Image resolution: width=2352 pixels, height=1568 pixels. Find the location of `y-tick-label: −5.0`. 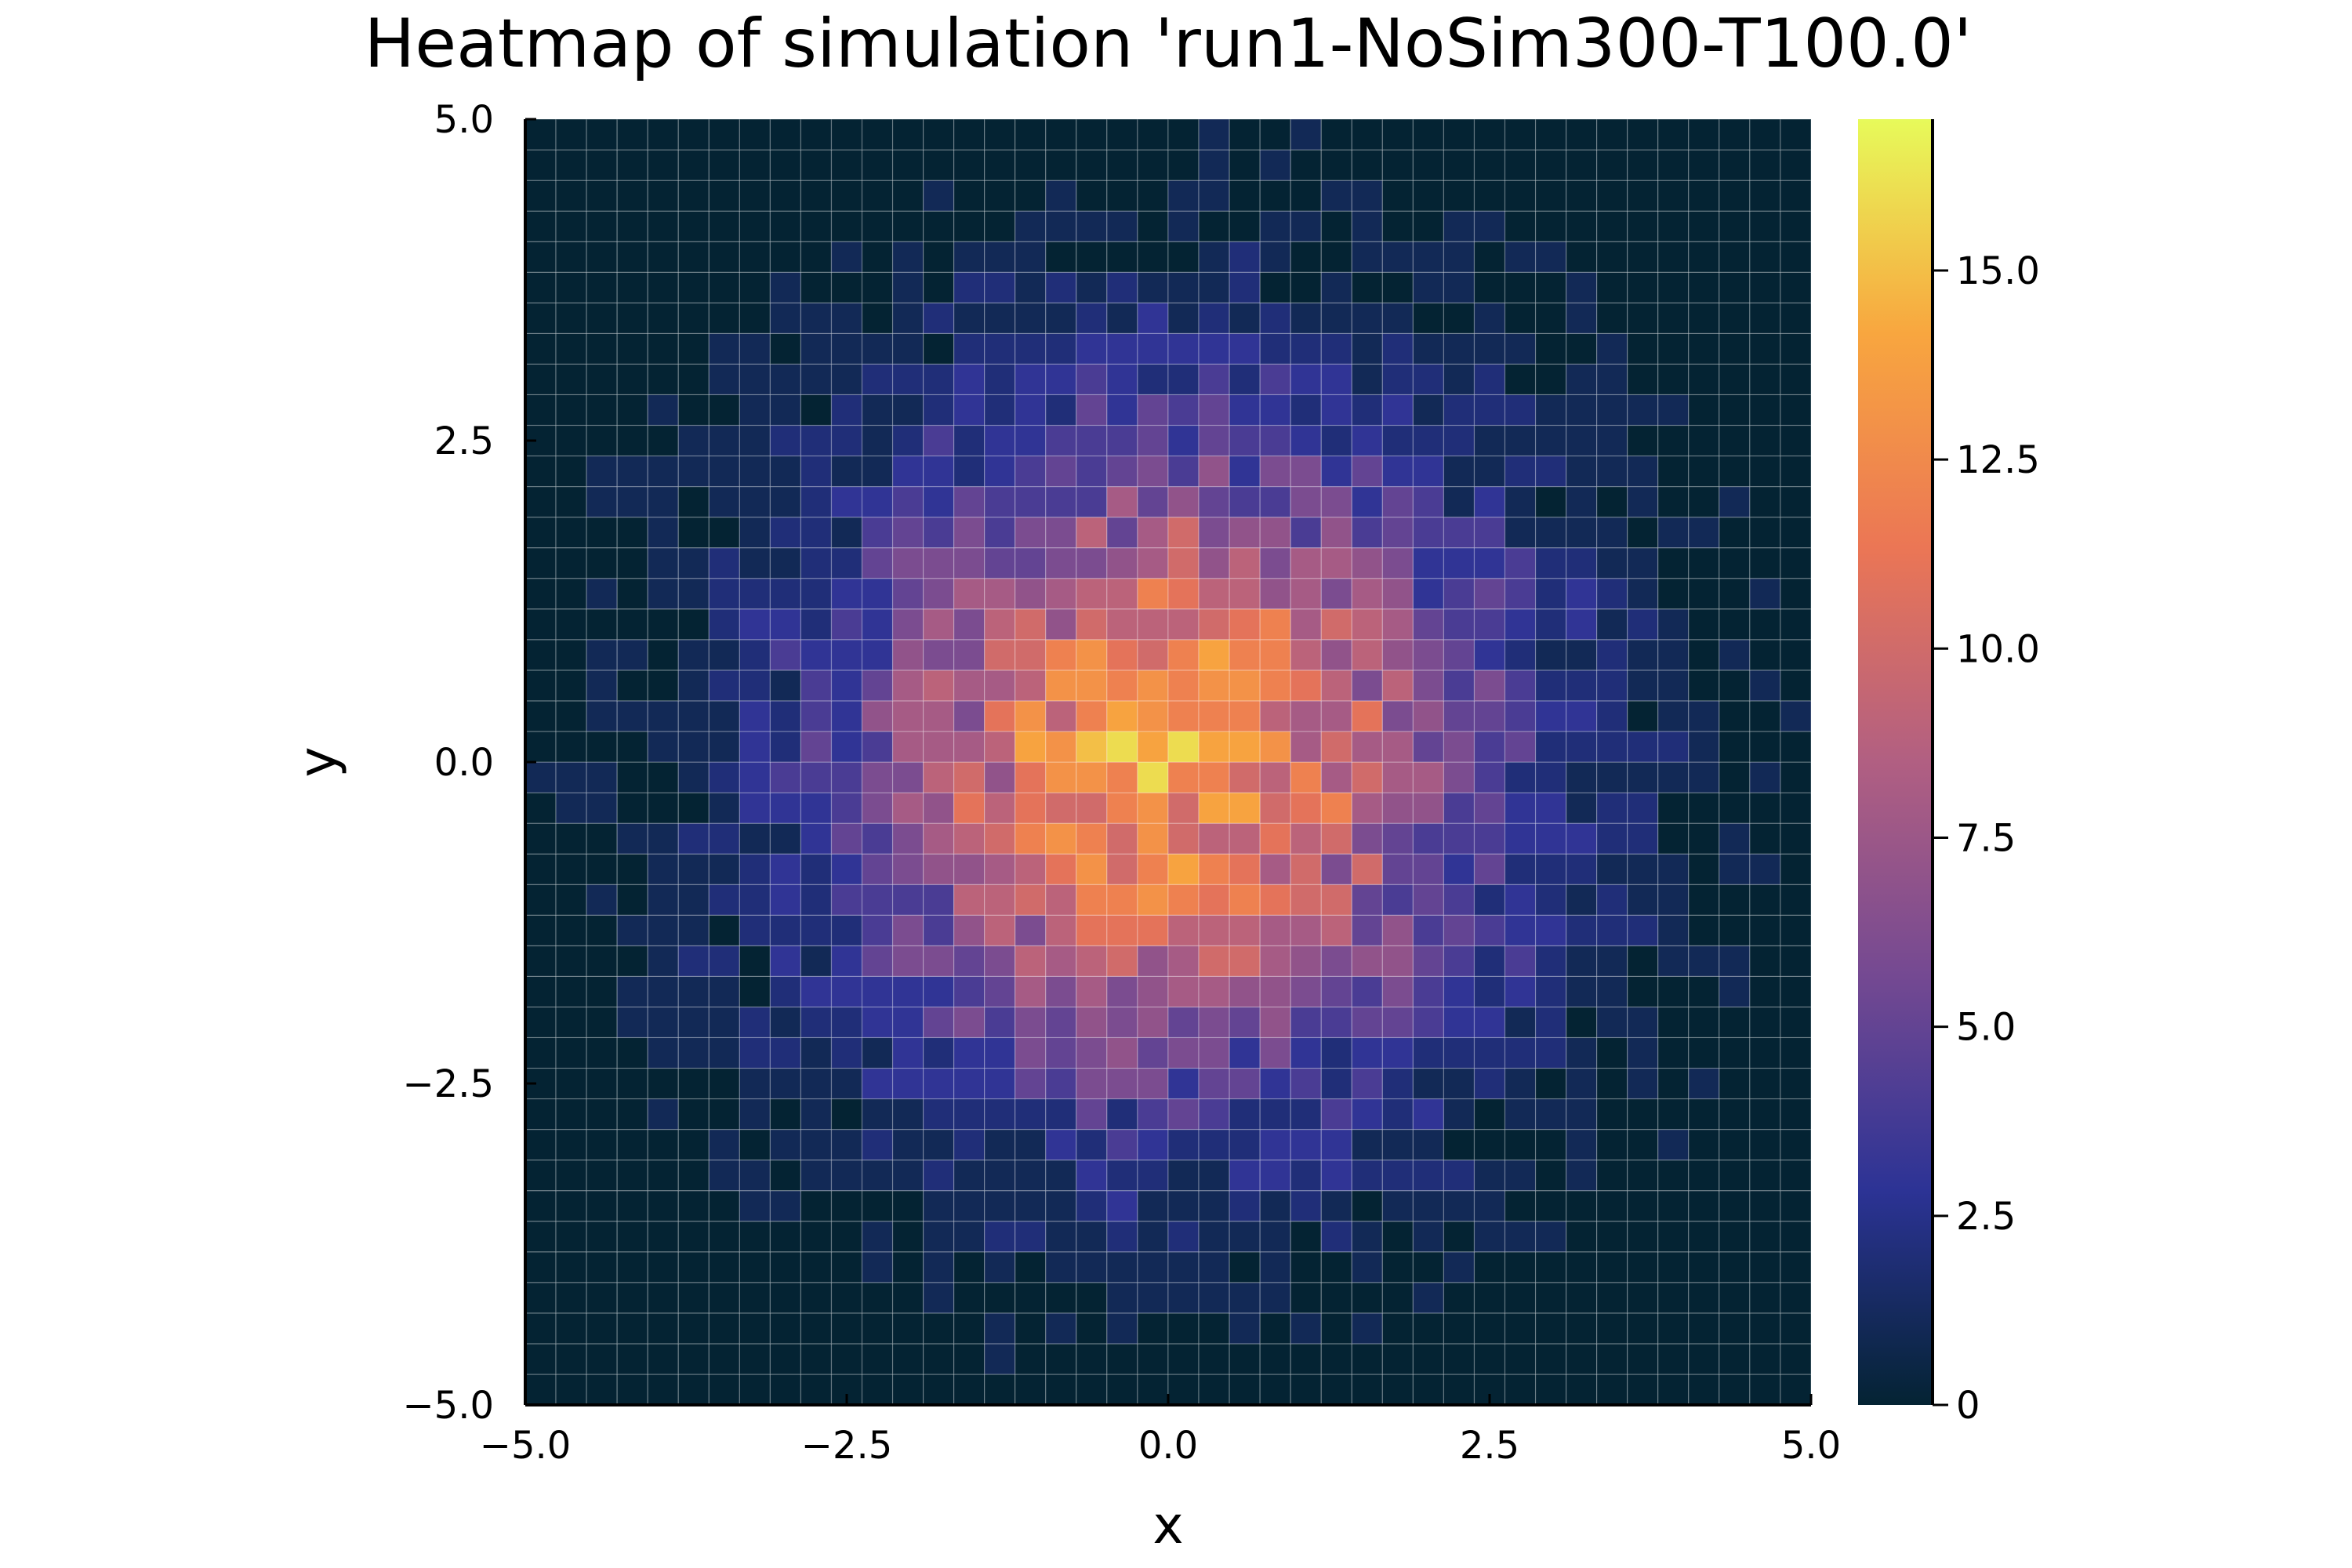

y-tick-label: −5.0 is located at coordinates (448, 1406).